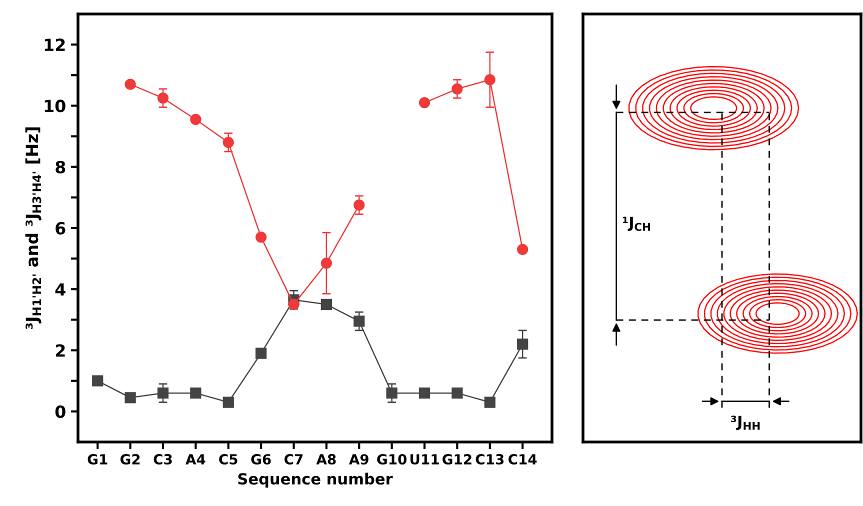  I want to click on x-tick-label: U11, so click(424, 459).